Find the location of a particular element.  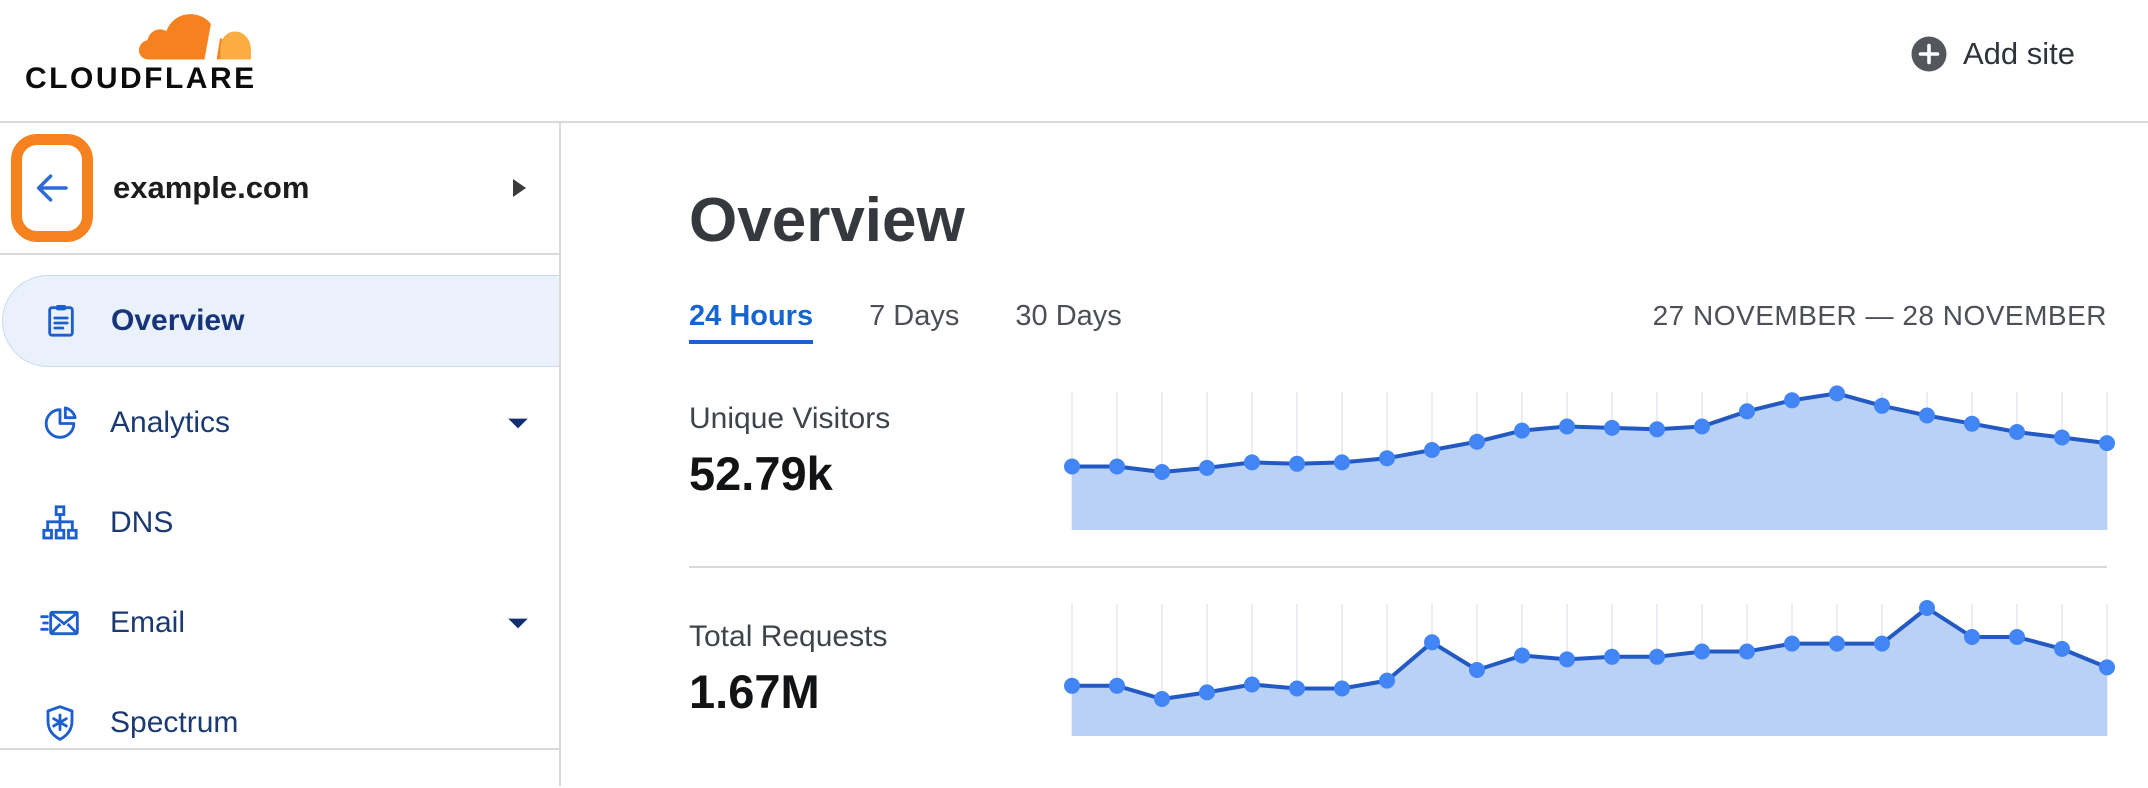

clipboard-icon is located at coordinates (61, 321).